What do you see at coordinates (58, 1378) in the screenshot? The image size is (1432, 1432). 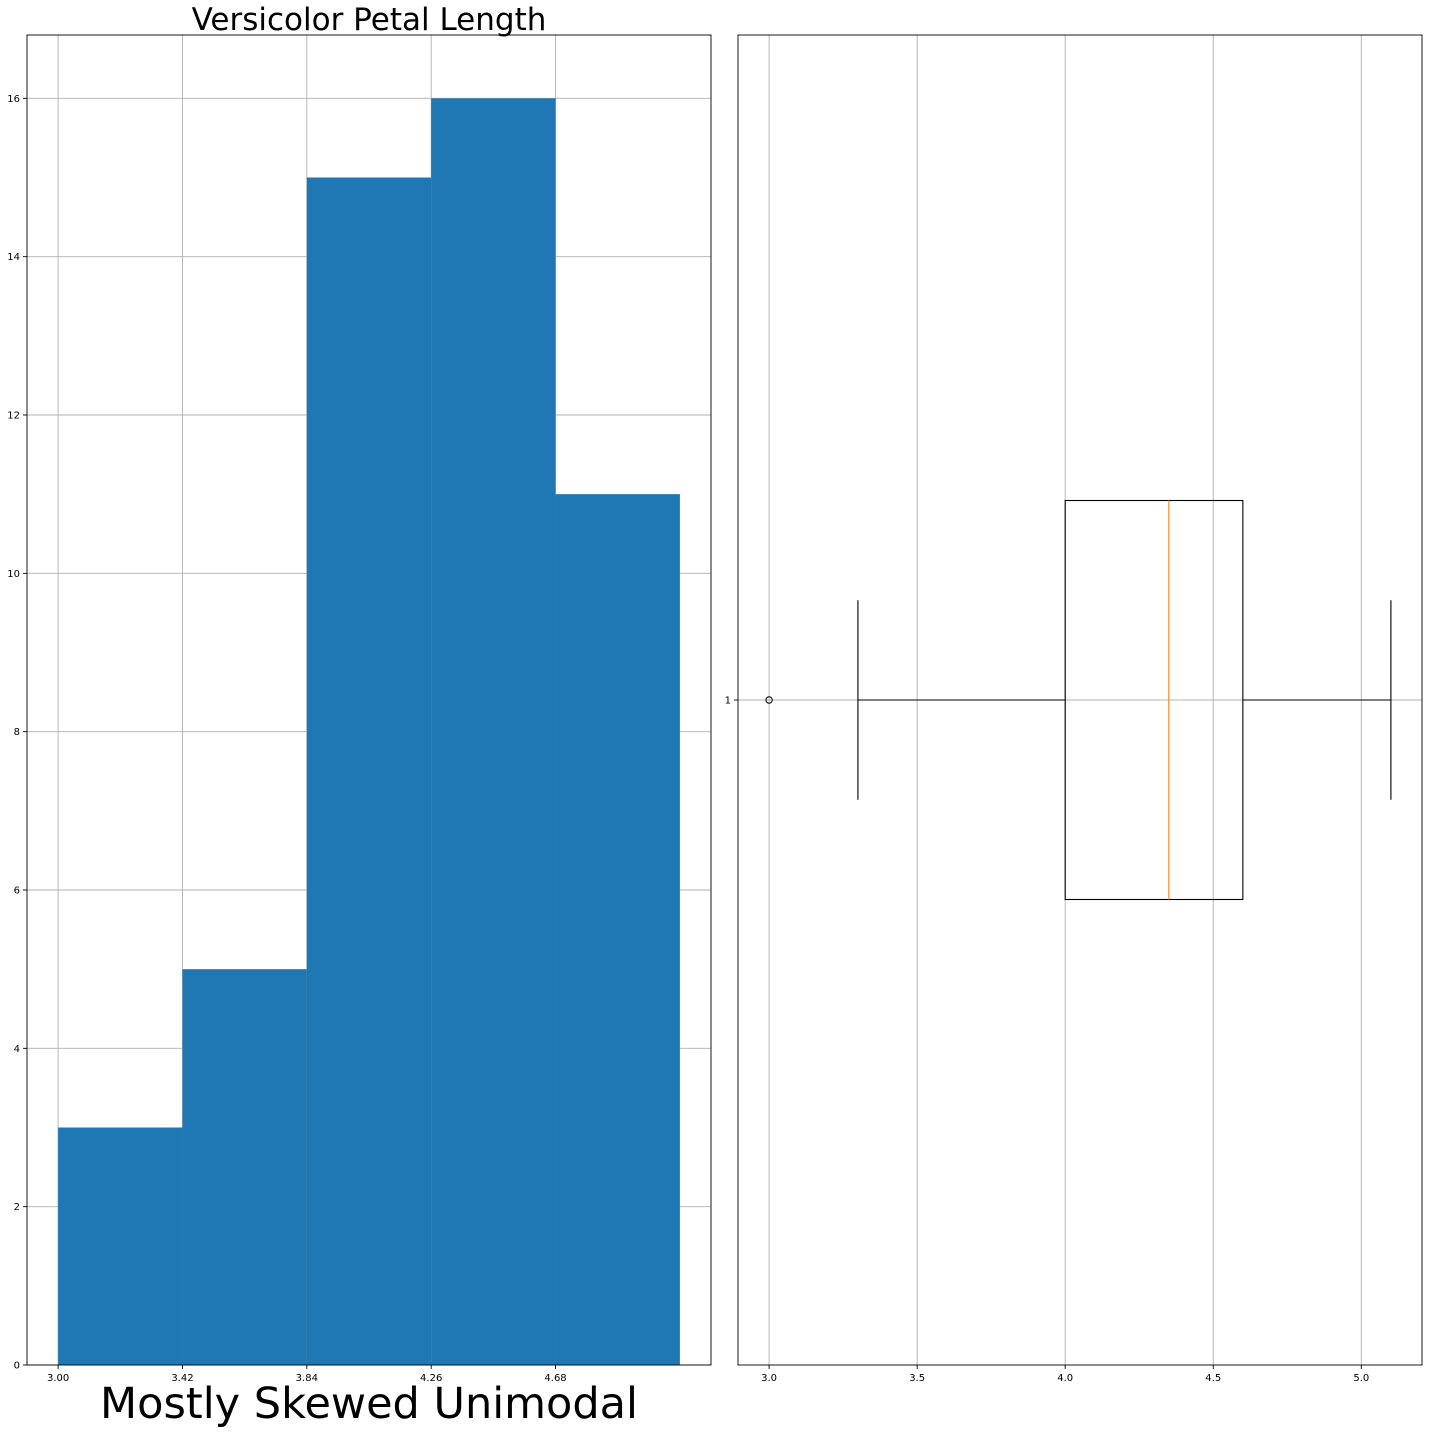 I see `histogram-x-tick-label: 3.00` at bounding box center [58, 1378].